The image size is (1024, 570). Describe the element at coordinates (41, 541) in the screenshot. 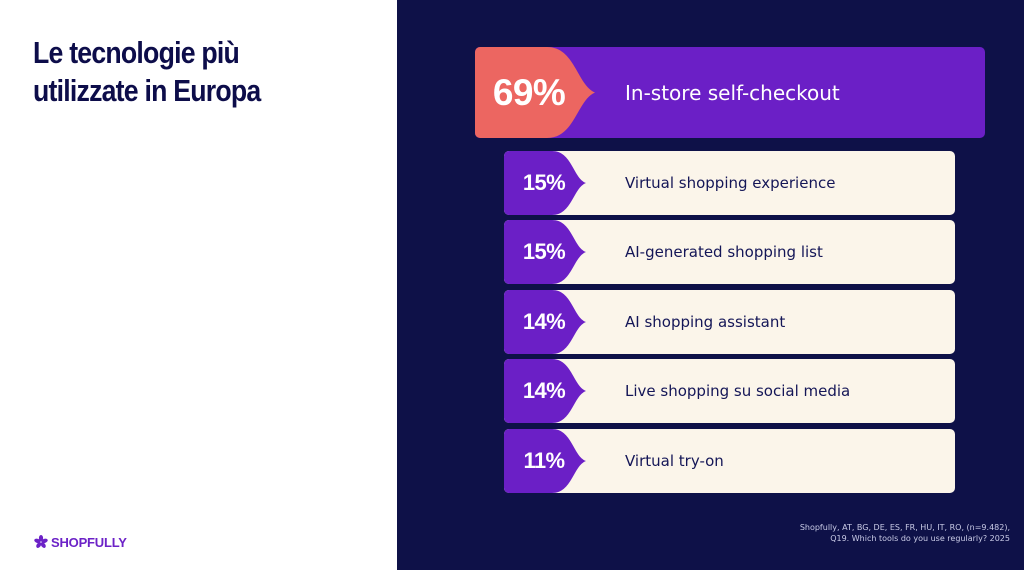

I see `asterisk-icon` at that location.